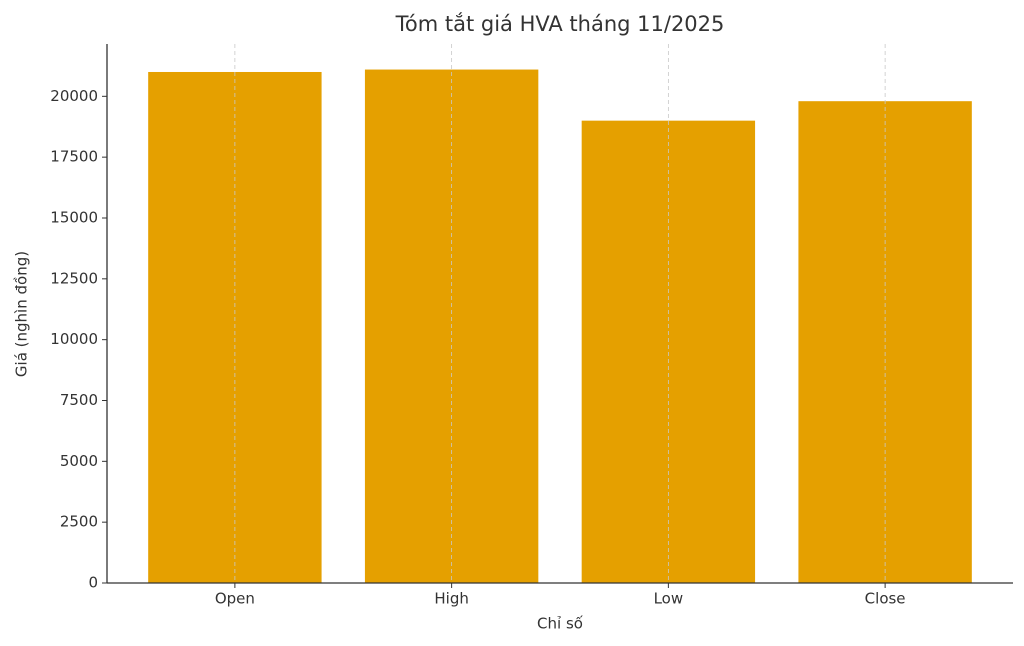  I want to click on y-tick-label: 5000, so click(79, 461).